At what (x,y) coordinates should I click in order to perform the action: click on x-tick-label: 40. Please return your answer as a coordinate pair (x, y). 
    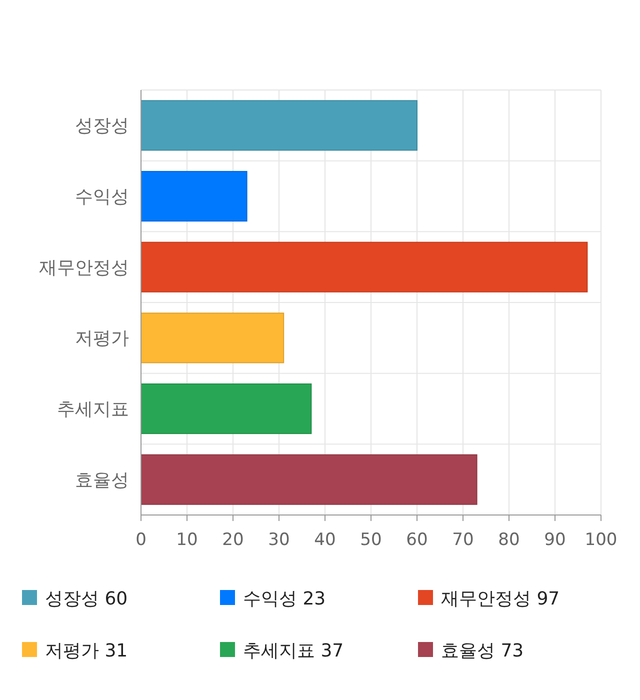
    Looking at the image, I should click on (325, 540).